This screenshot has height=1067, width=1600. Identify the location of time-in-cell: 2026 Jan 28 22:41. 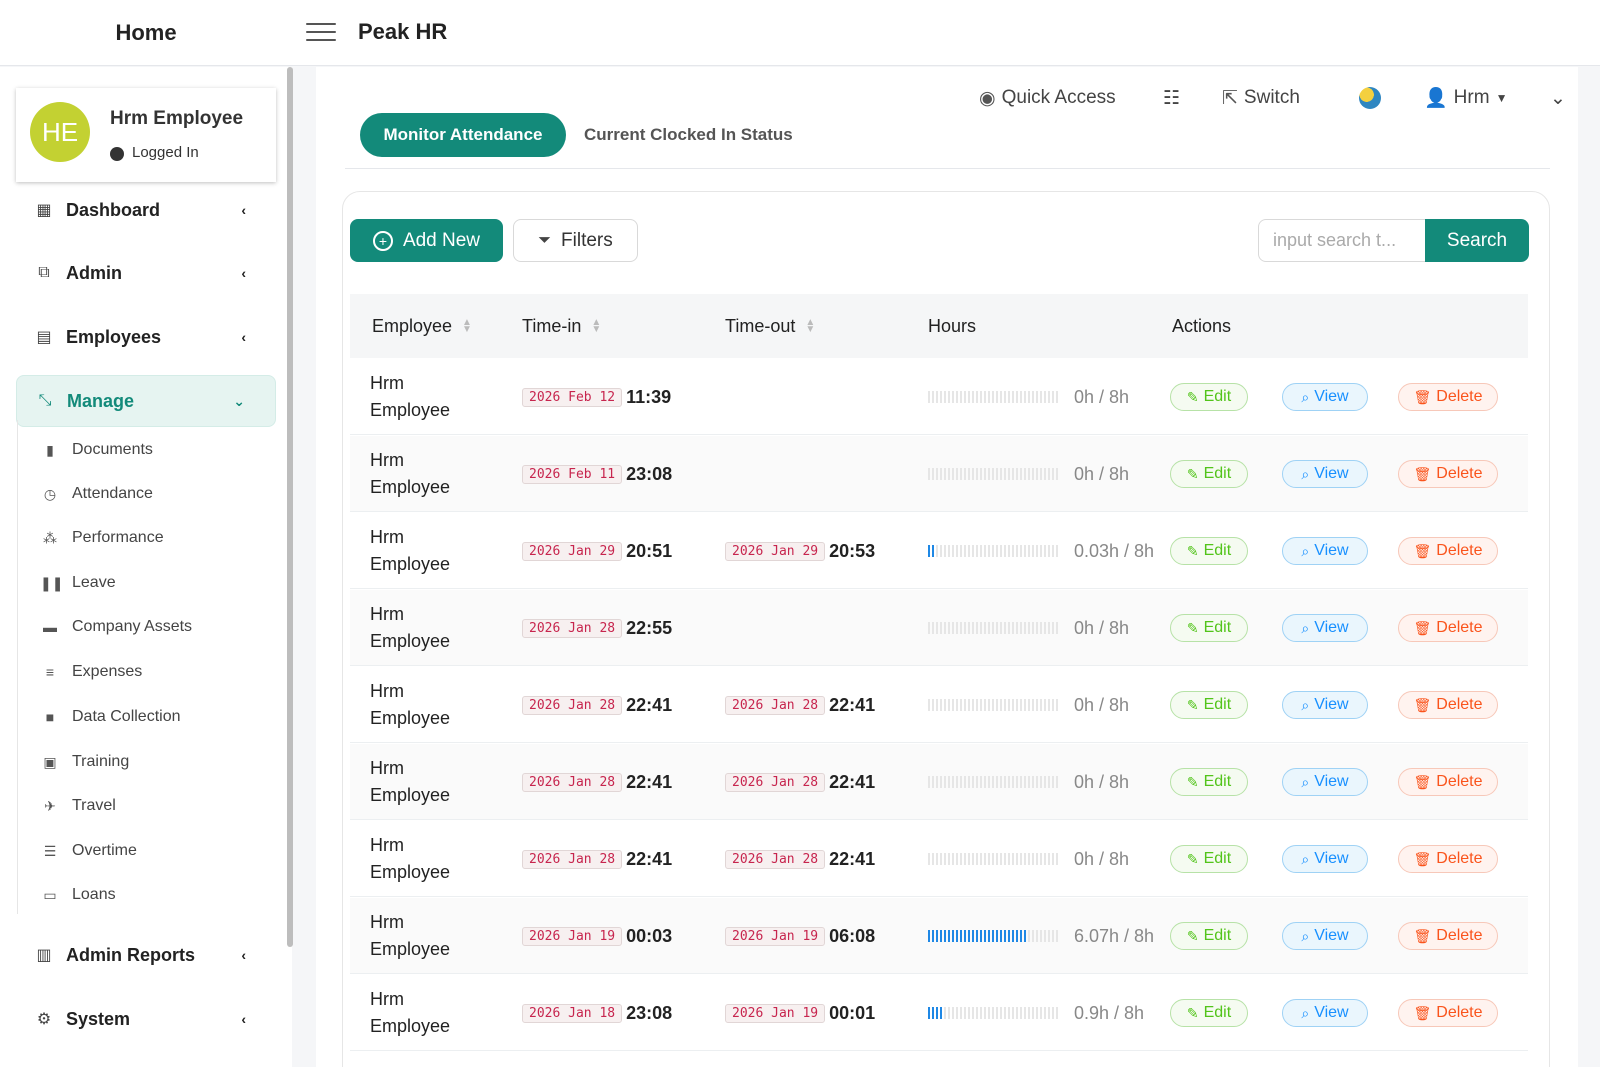
(597, 705).